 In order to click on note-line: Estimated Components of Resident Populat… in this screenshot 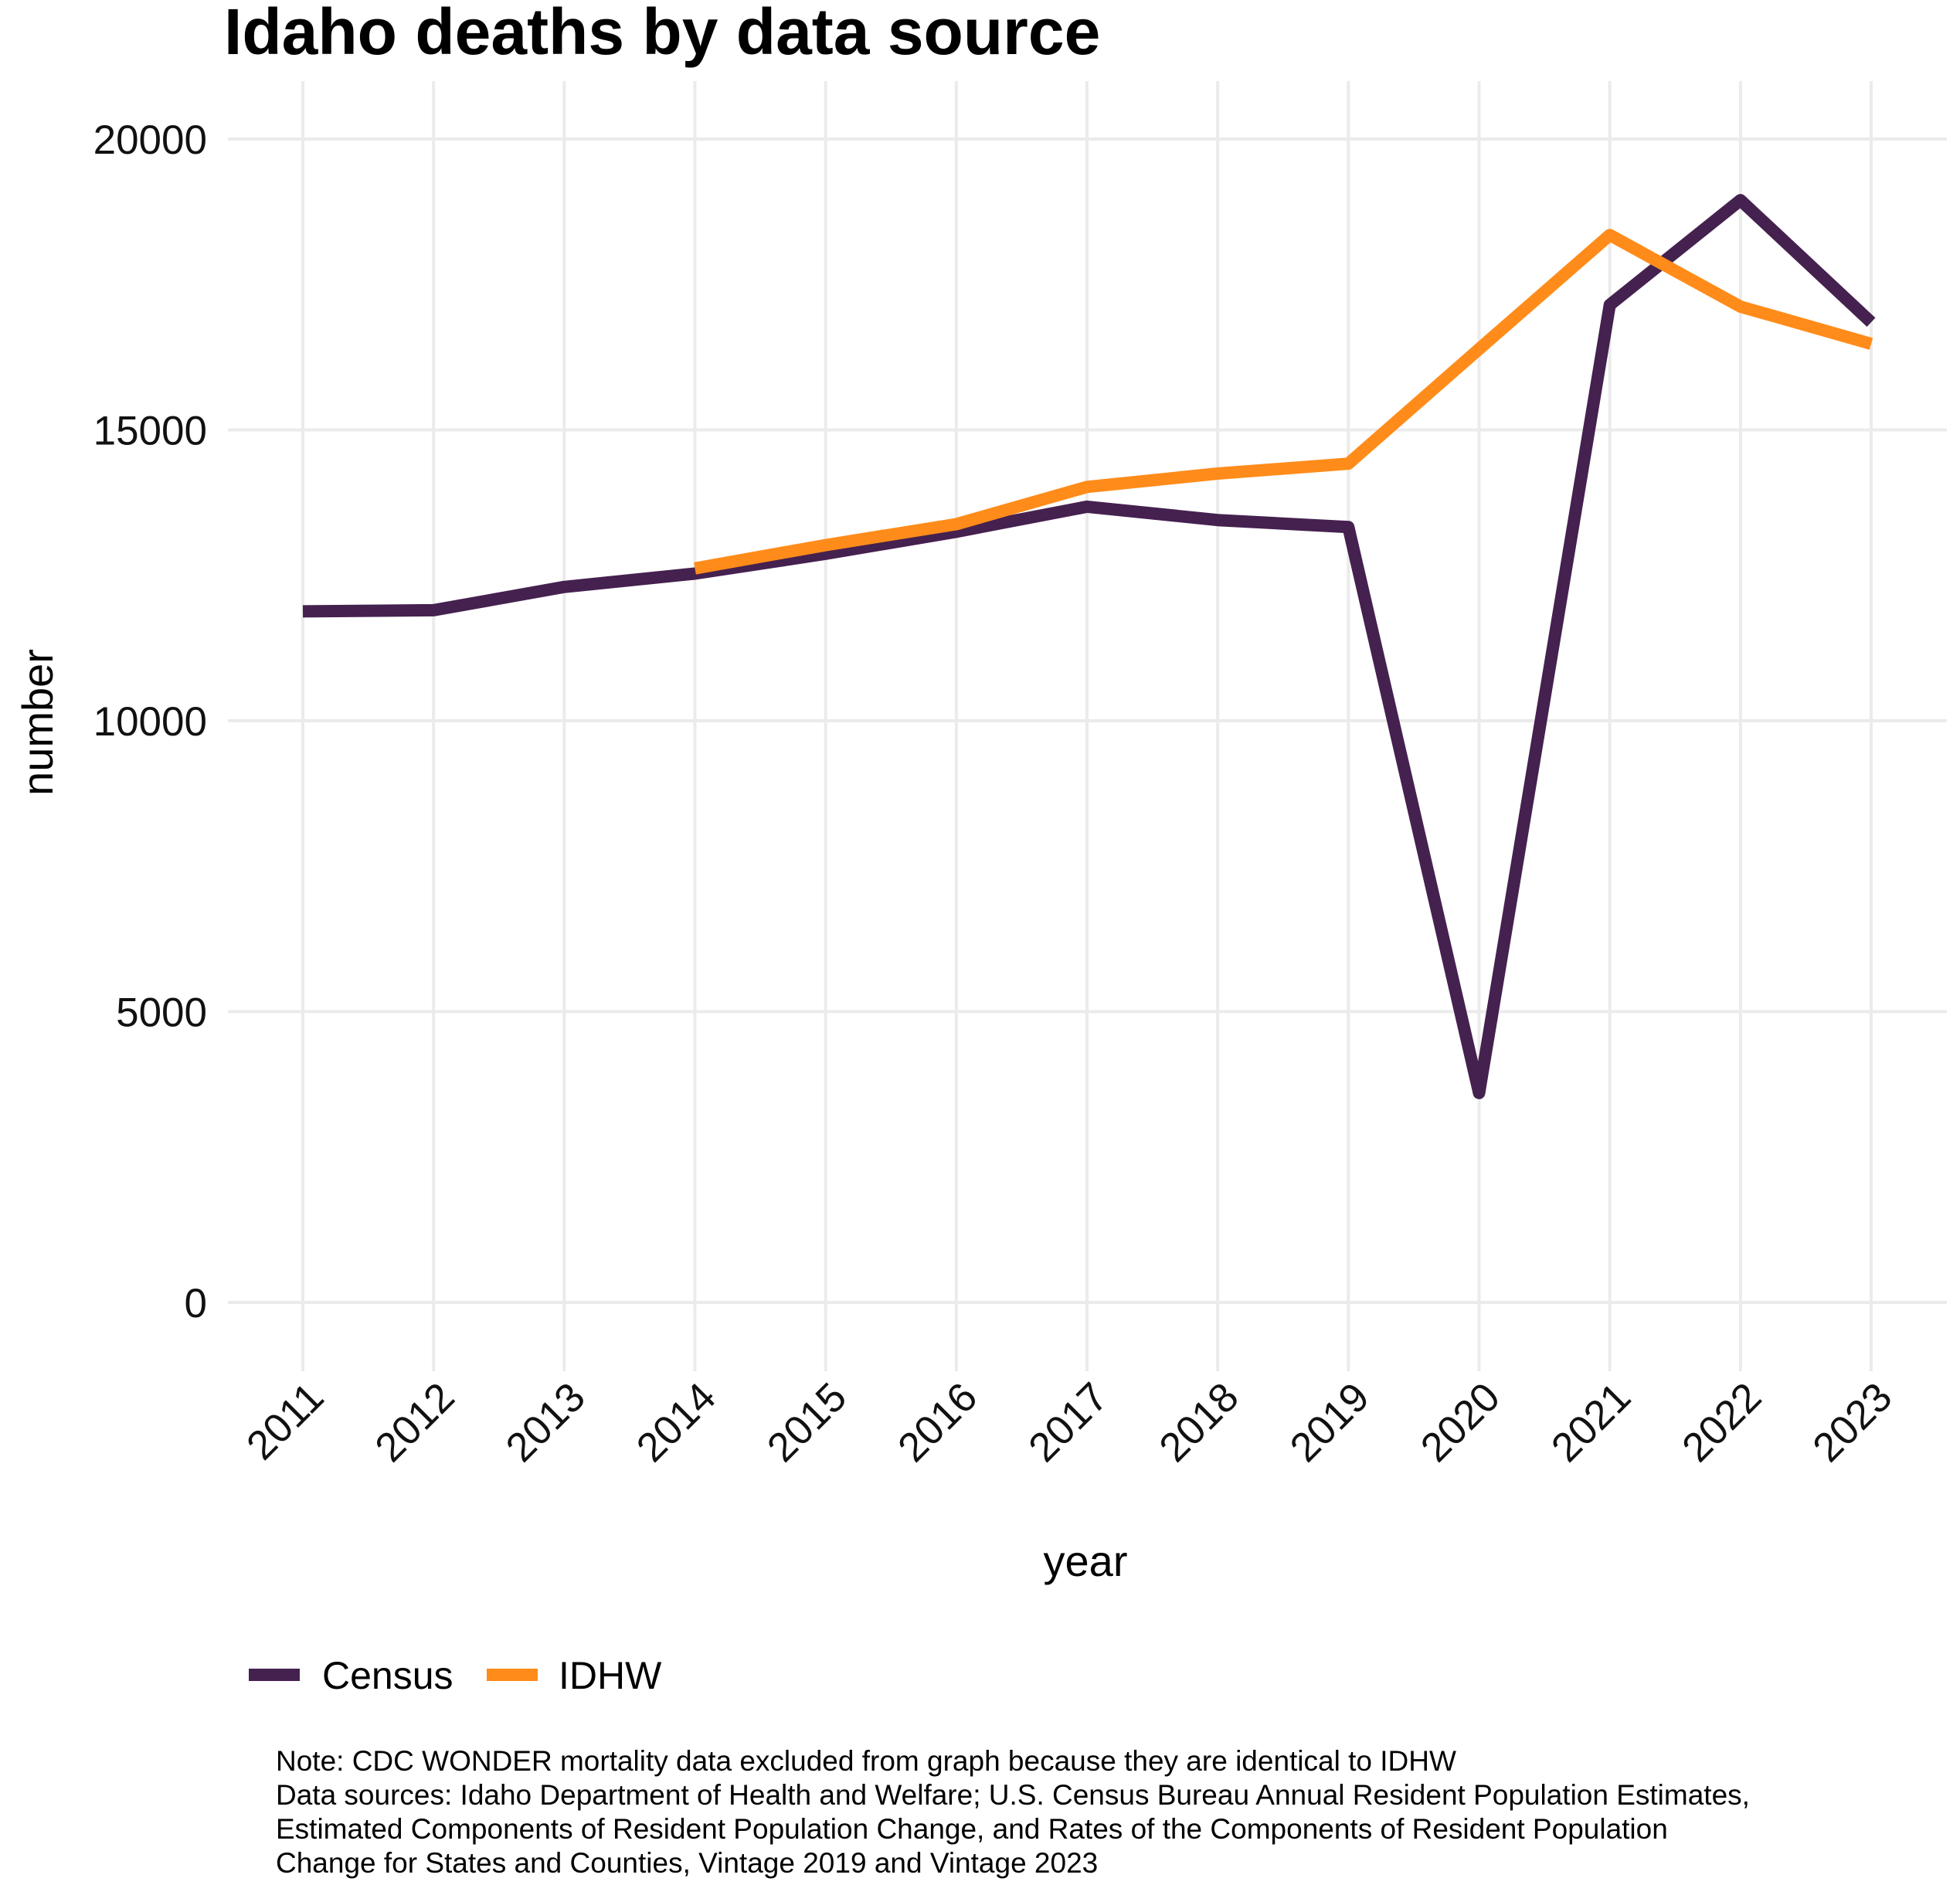, I will do `click(972, 1829)`.